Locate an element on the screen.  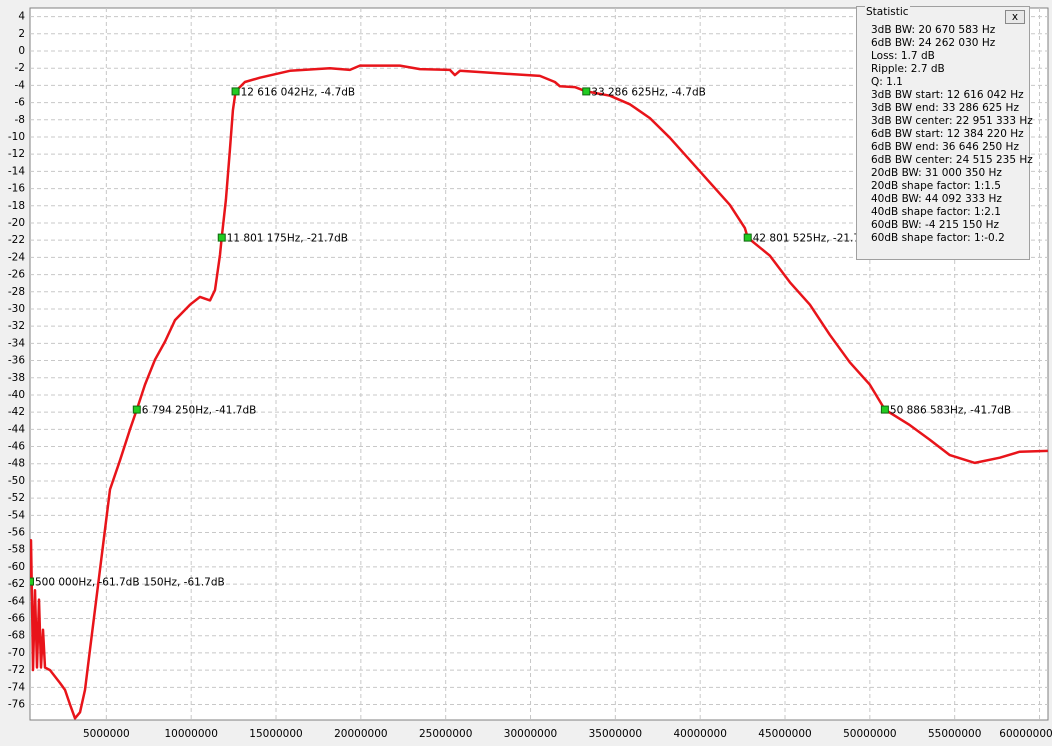
close-button: x is located at coordinates (1015, 17).